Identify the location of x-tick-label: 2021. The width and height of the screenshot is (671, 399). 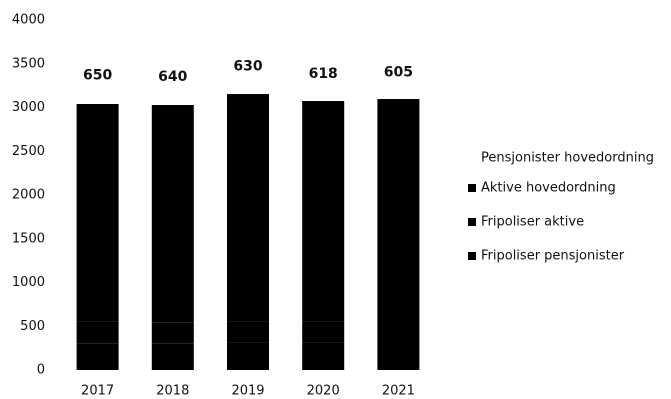
(398, 391).